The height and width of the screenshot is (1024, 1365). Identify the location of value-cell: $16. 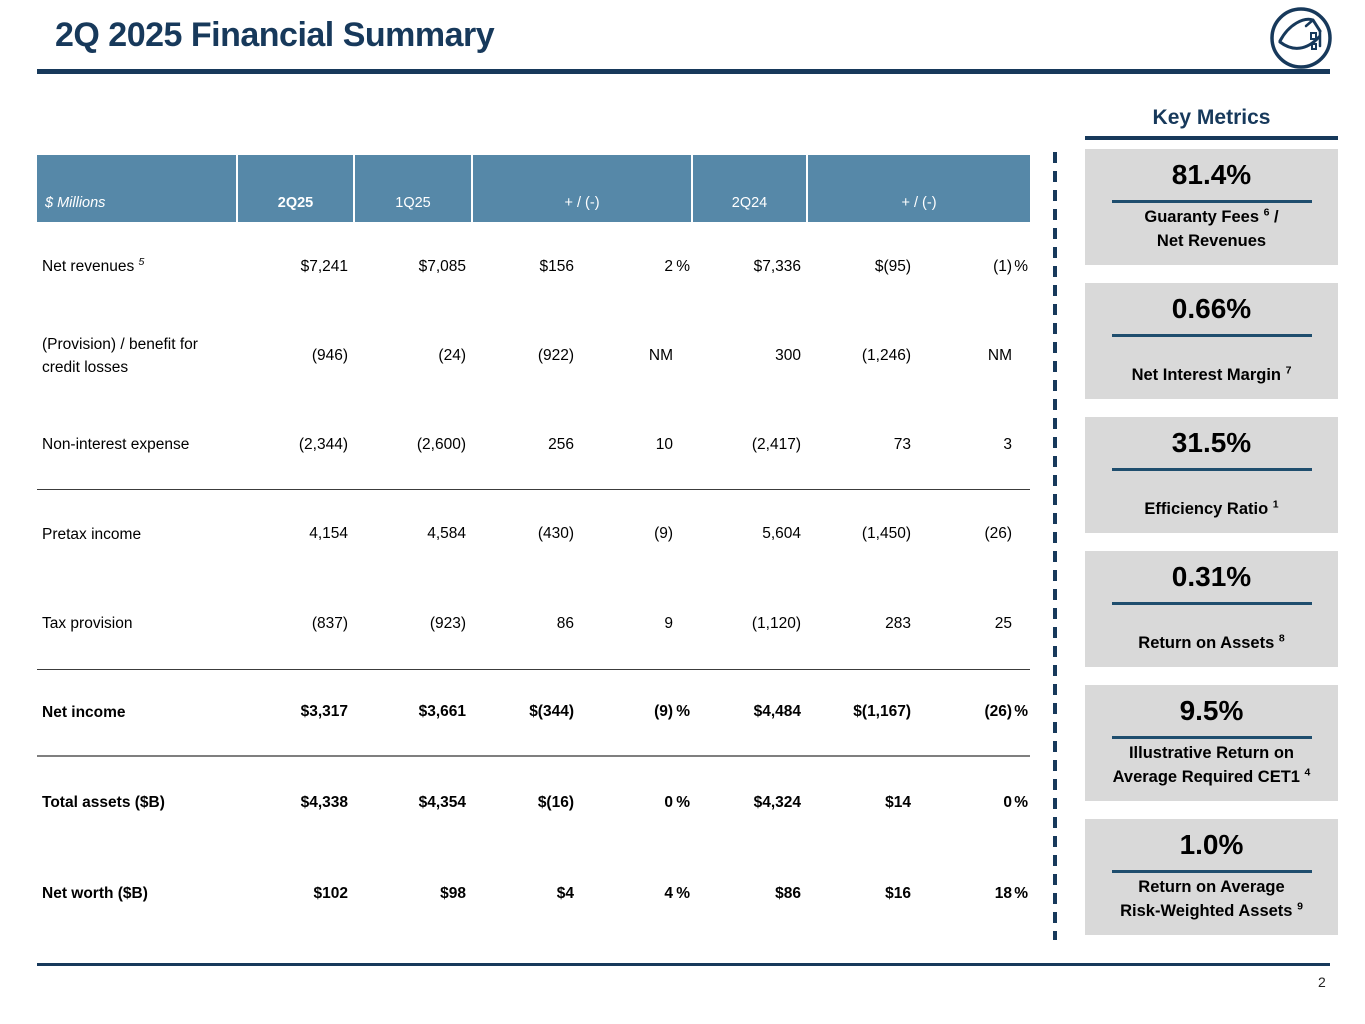
(898, 893).